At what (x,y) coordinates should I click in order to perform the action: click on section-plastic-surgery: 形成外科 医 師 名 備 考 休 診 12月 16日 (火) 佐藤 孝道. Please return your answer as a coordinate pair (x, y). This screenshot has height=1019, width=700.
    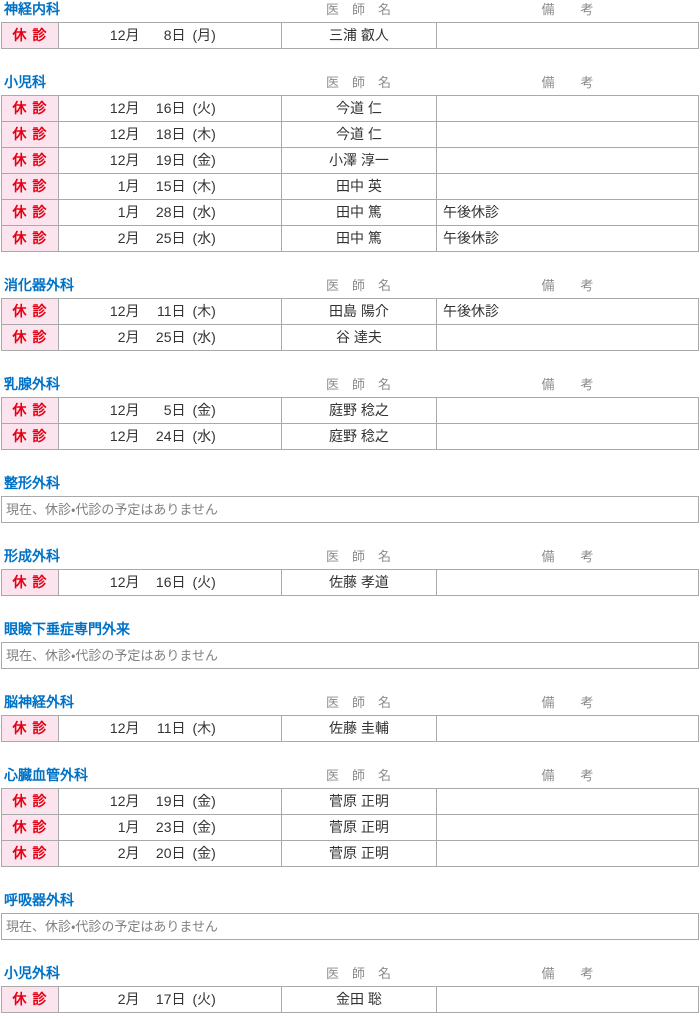
    Looking at the image, I should click on (350, 572).